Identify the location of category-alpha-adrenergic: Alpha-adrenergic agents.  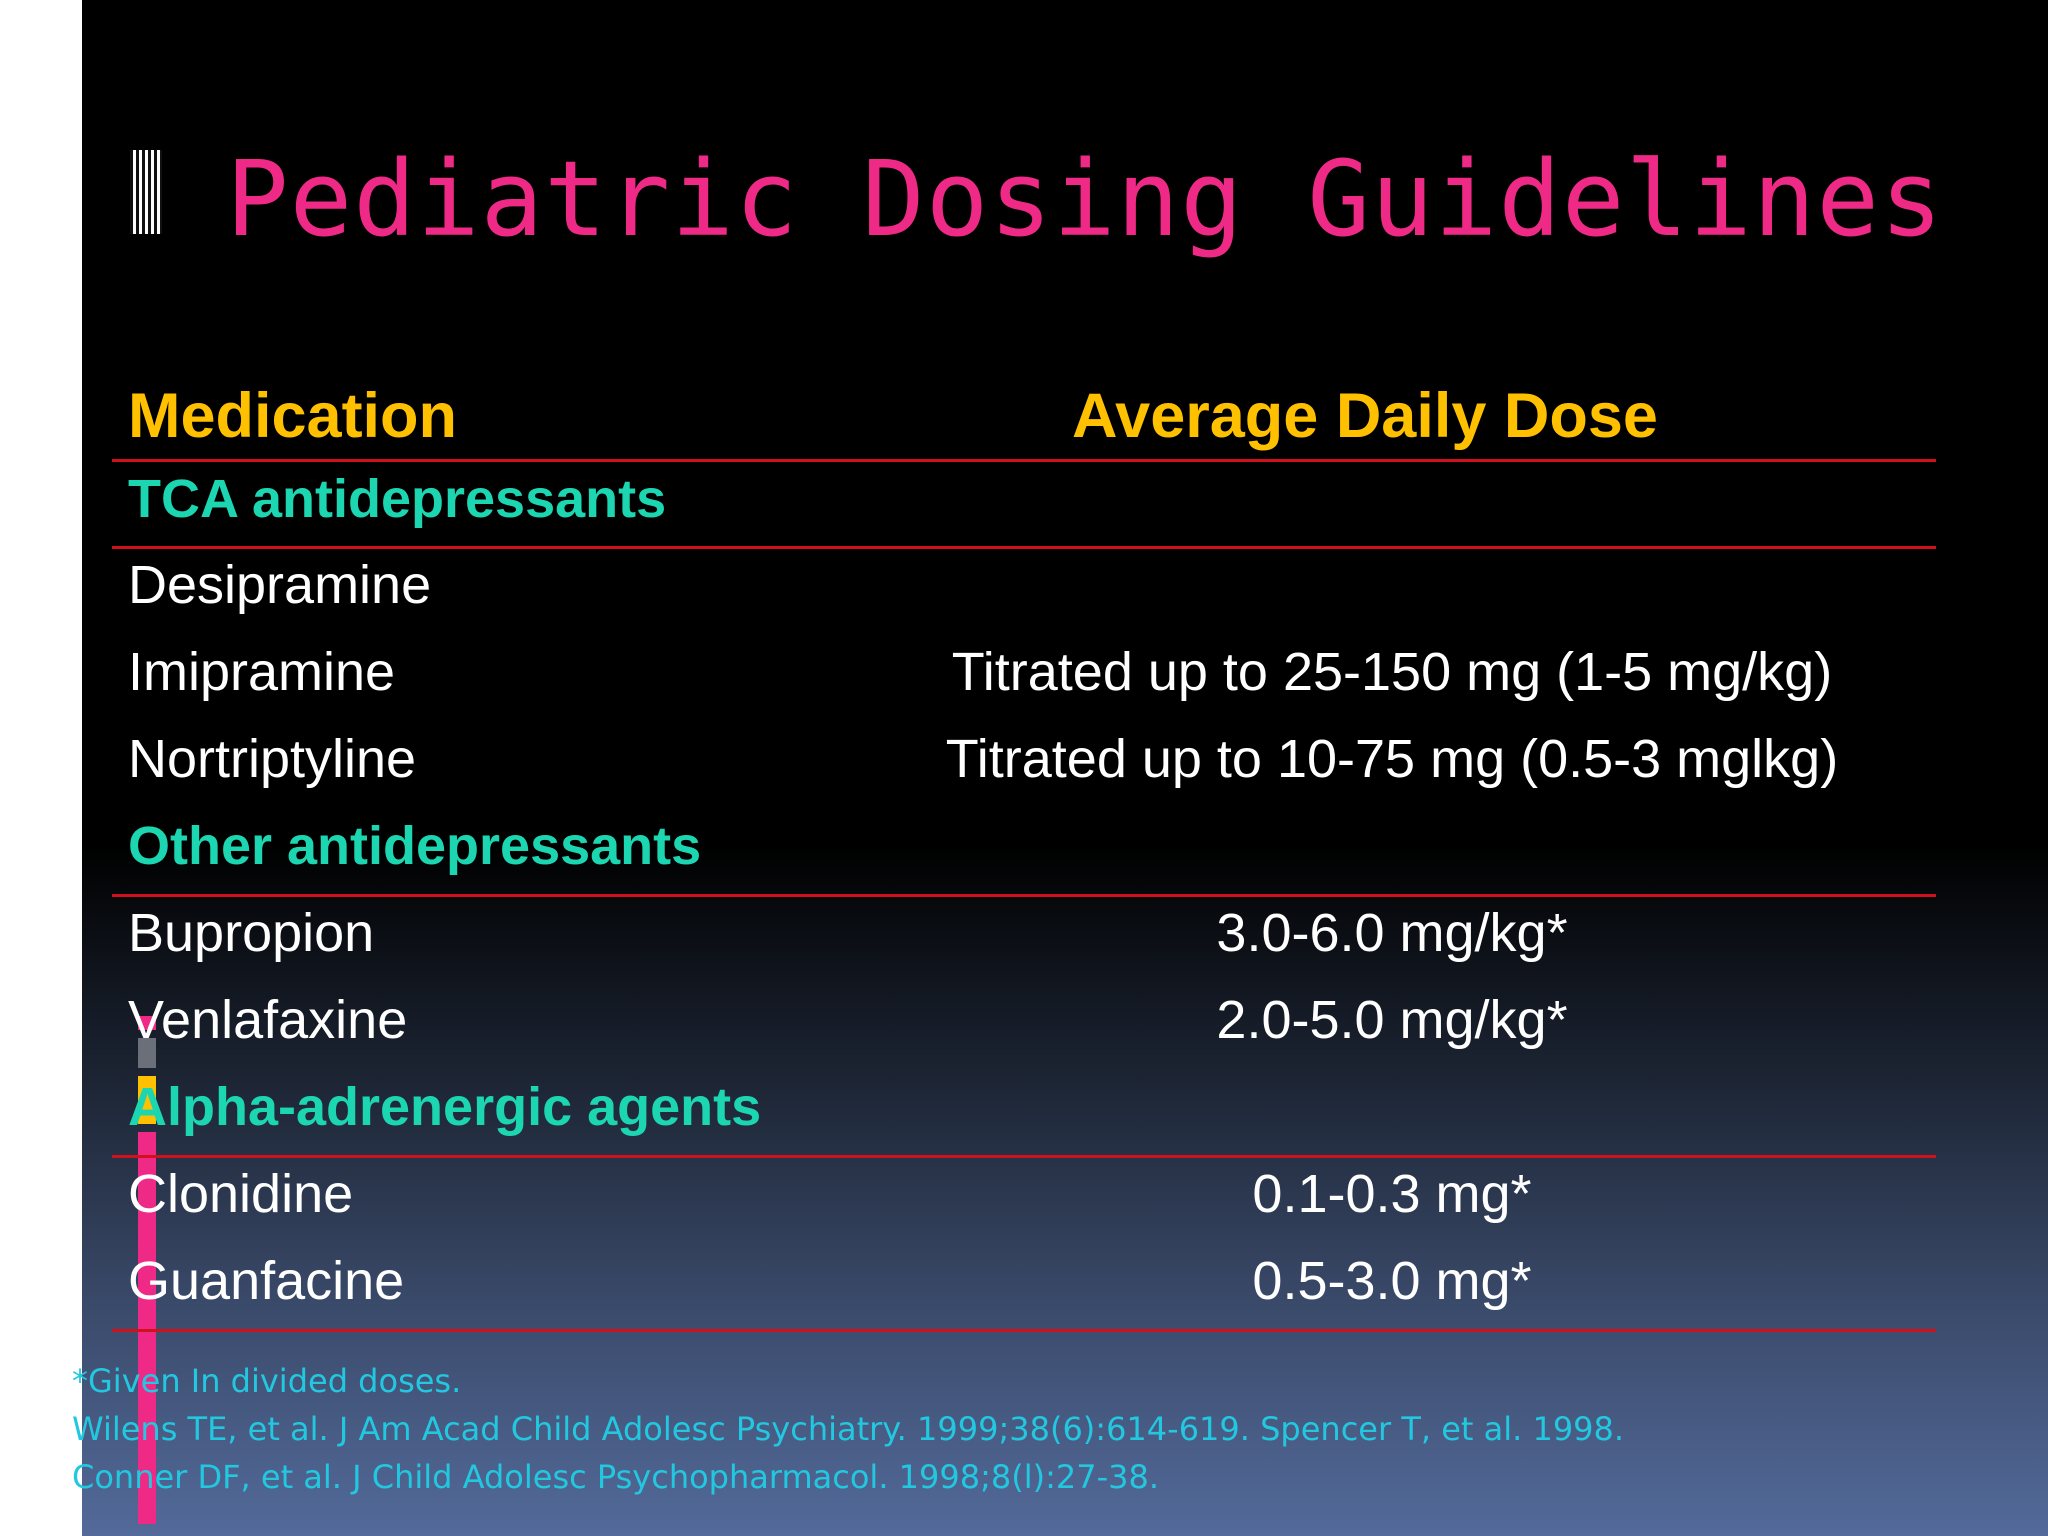
(445, 1107).